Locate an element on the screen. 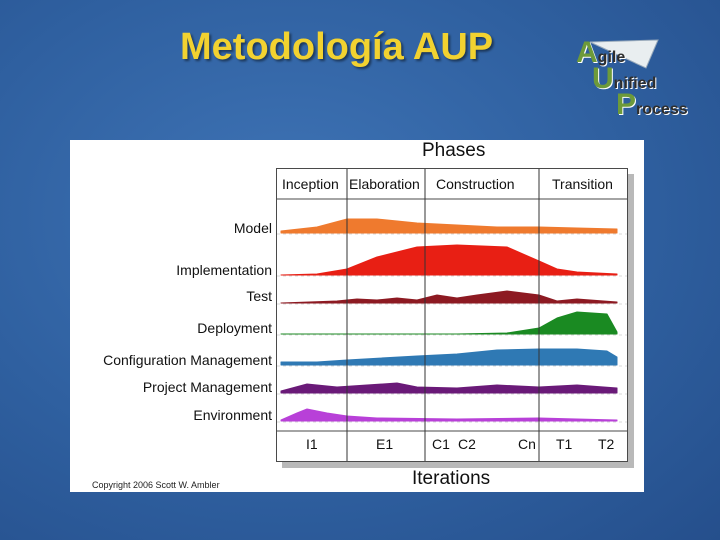 The image size is (720, 540). iteration-label-cn: Cn is located at coordinates (527, 444).